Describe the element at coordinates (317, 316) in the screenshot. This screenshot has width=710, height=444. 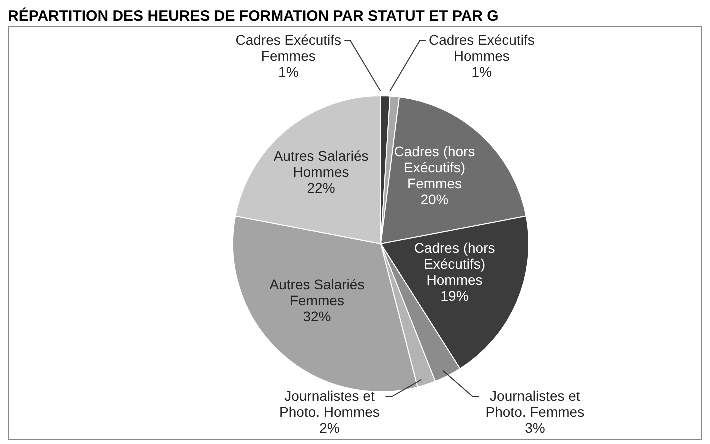
I see `data-label: 32%` at that location.